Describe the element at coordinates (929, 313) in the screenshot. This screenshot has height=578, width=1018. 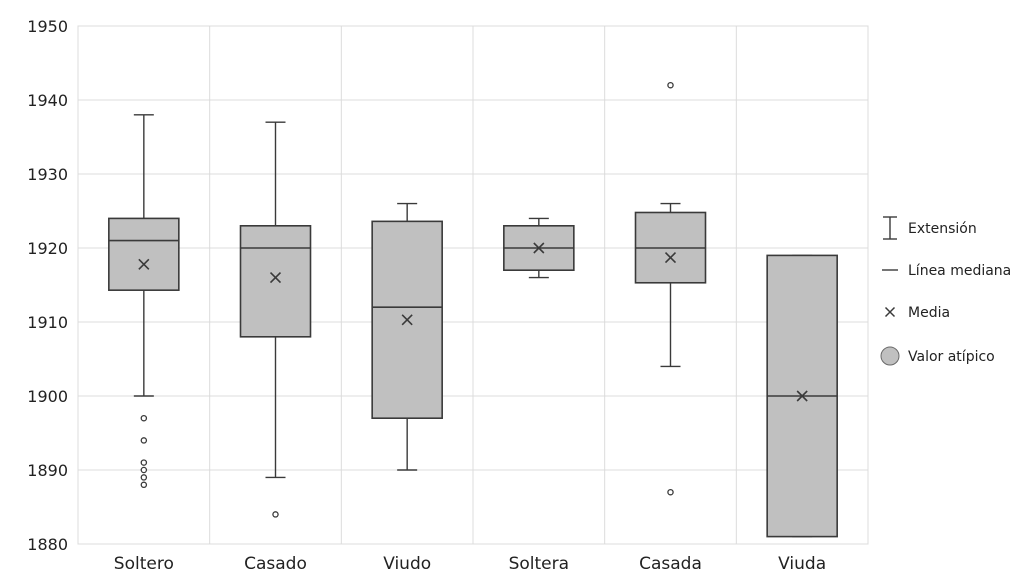
I see `legend-label: Media` at that location.